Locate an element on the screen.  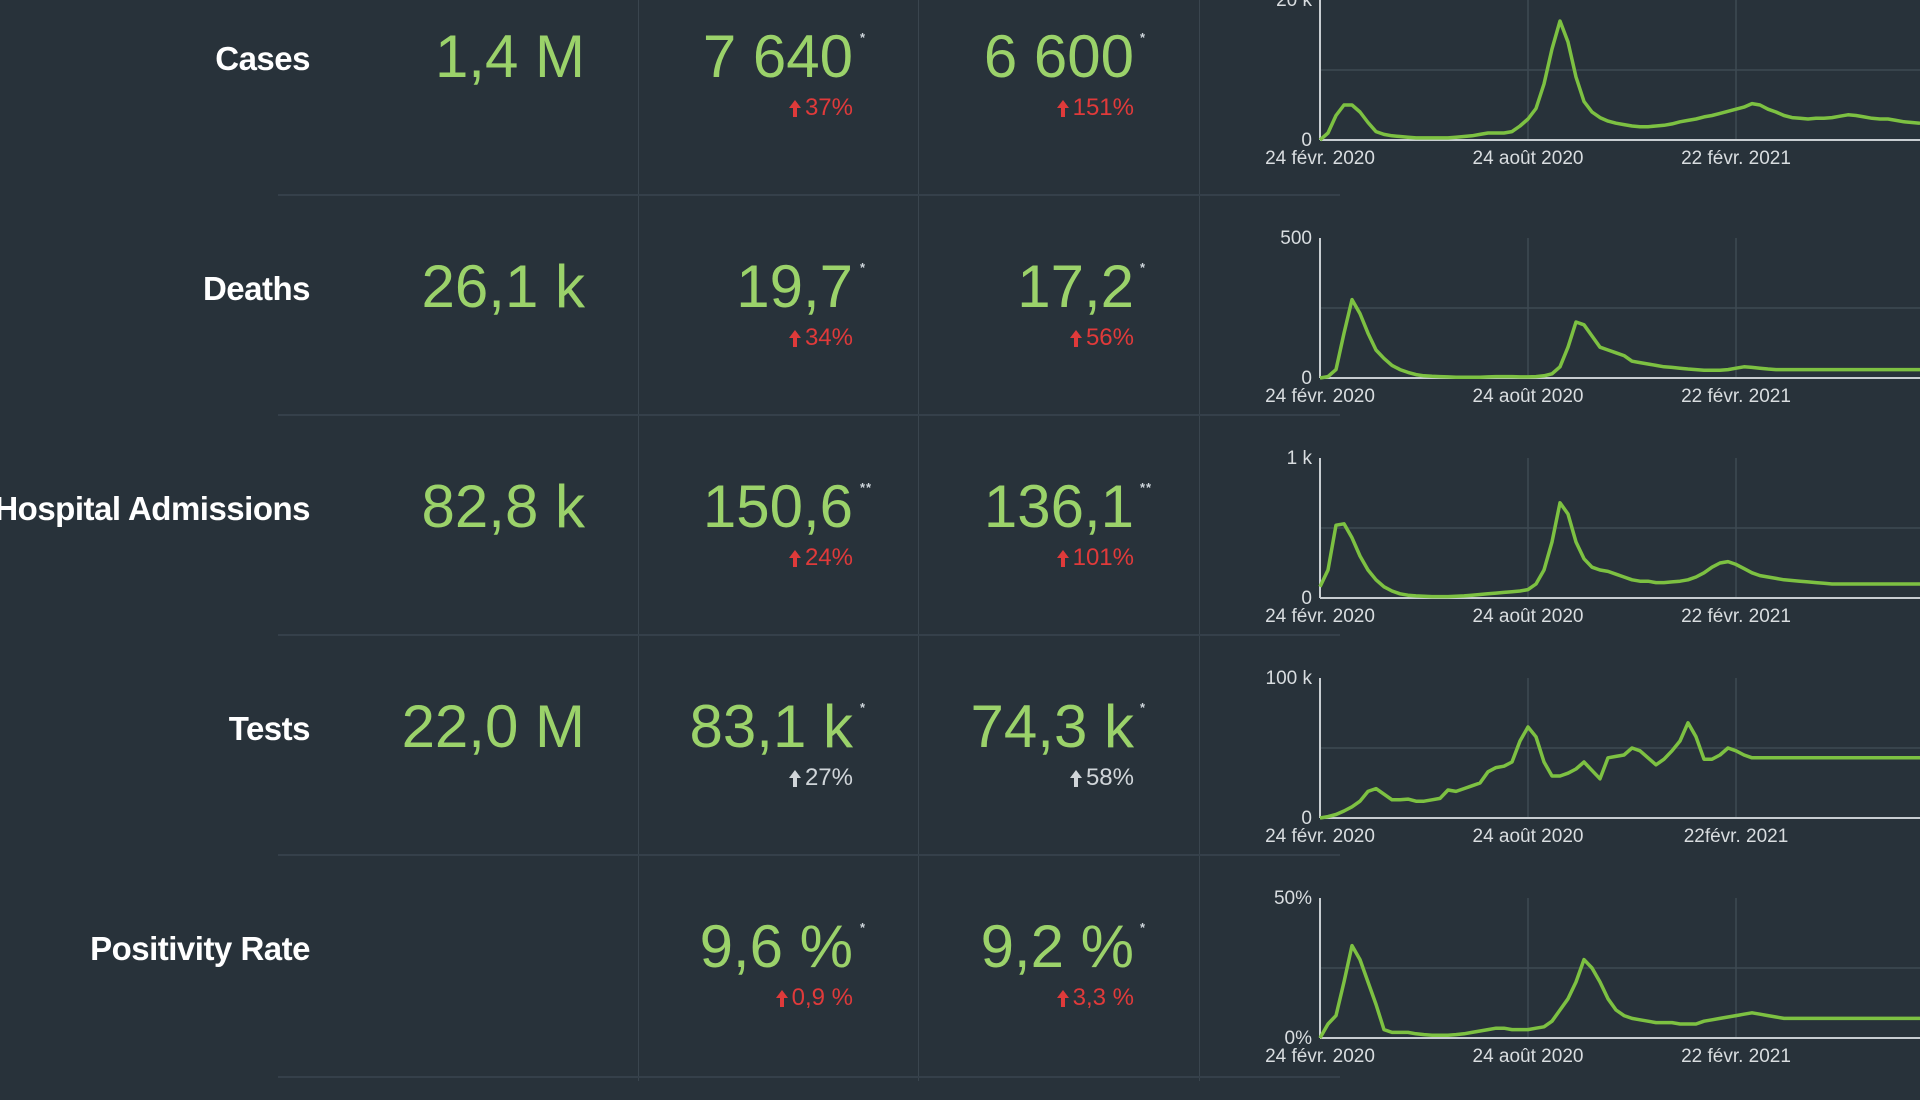
metric-average-1: 9,6 % is located at coordinates (776, 946).